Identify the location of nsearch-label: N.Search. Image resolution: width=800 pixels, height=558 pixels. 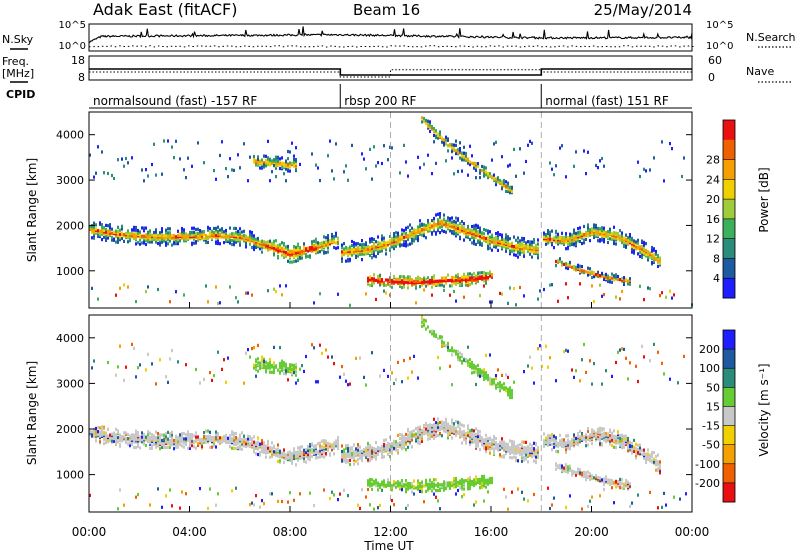
(771, 37).